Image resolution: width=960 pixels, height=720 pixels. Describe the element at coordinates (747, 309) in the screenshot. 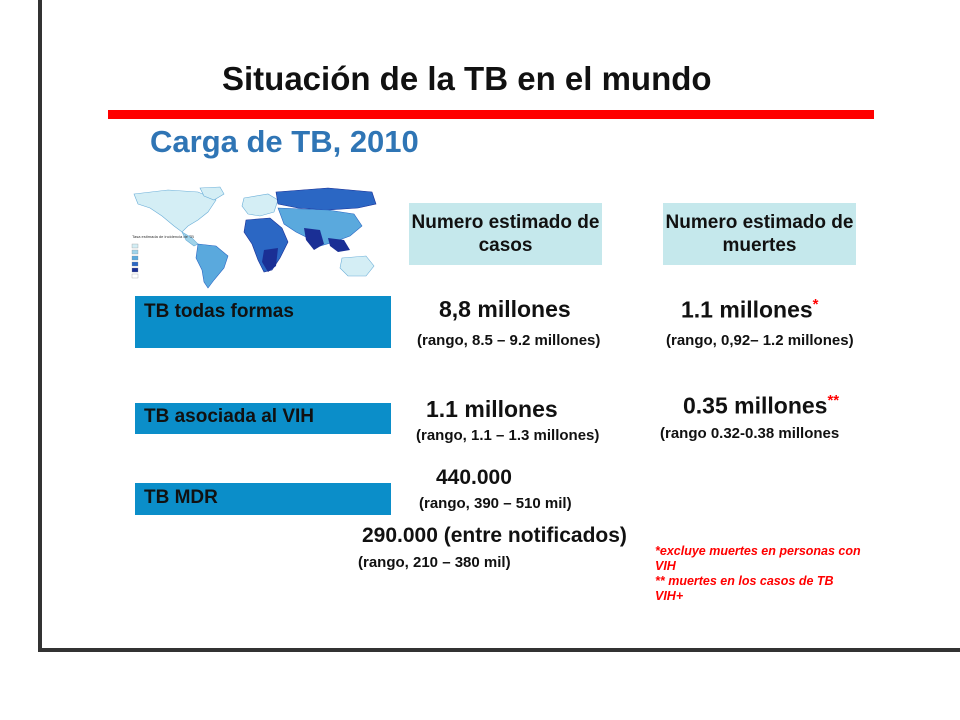

I see `deaths-number-all-forms: 1.1 millones` at that location.